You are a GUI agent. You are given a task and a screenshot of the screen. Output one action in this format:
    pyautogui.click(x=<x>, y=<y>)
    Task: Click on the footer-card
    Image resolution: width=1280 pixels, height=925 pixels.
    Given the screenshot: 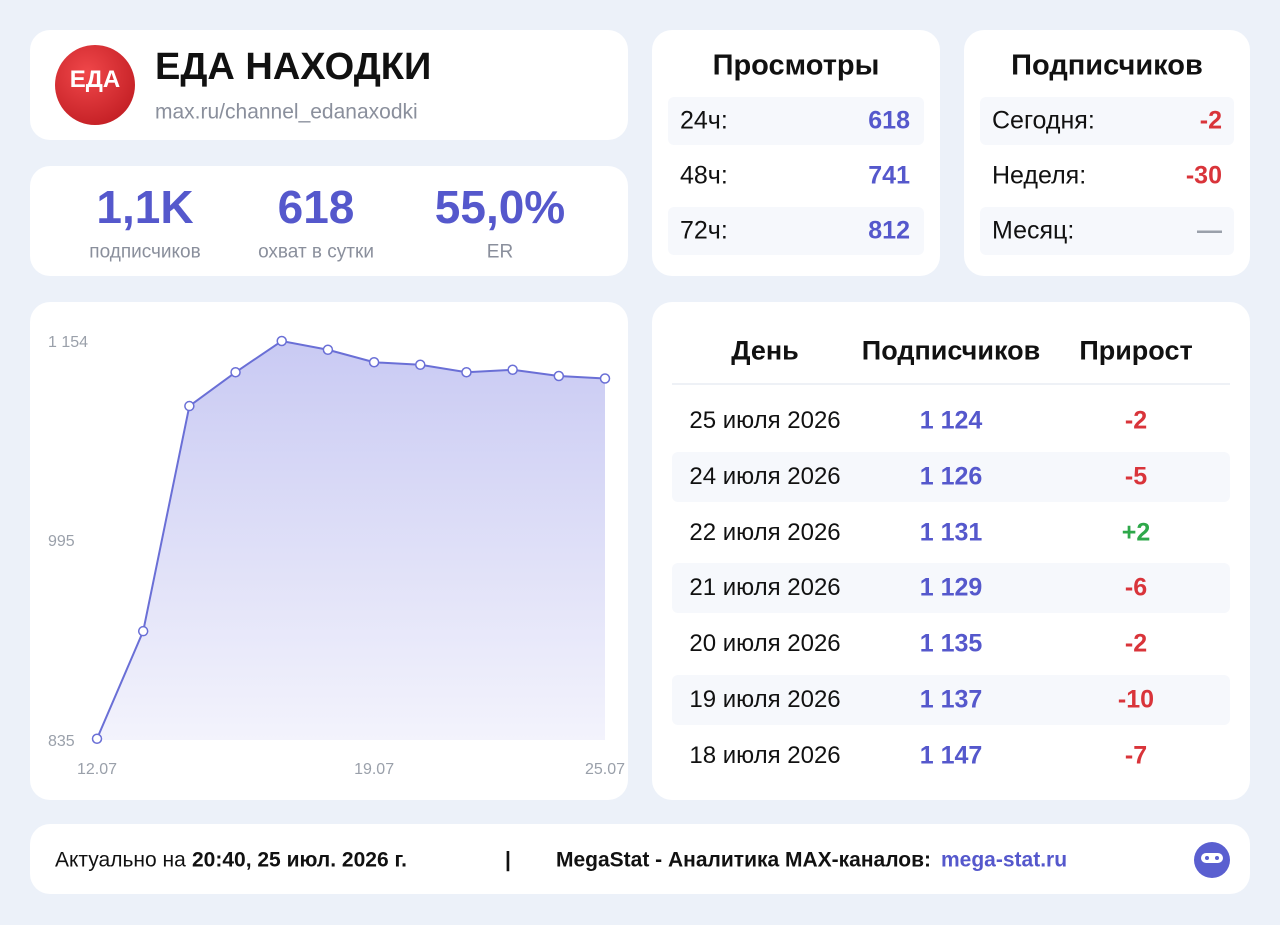 What is the action you would take?
    pyautogui.click(x=640, y=859)
    